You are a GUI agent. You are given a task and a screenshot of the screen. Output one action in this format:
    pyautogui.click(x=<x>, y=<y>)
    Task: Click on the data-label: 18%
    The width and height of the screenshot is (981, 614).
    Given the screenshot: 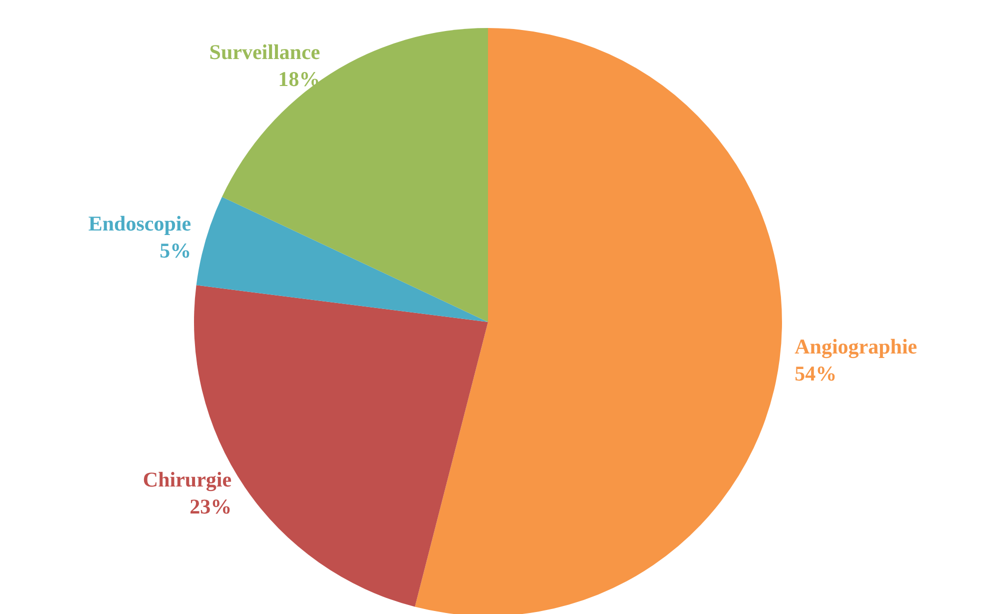 What is the action you would take?
    pyautogui.click(x=299, y=78)
    